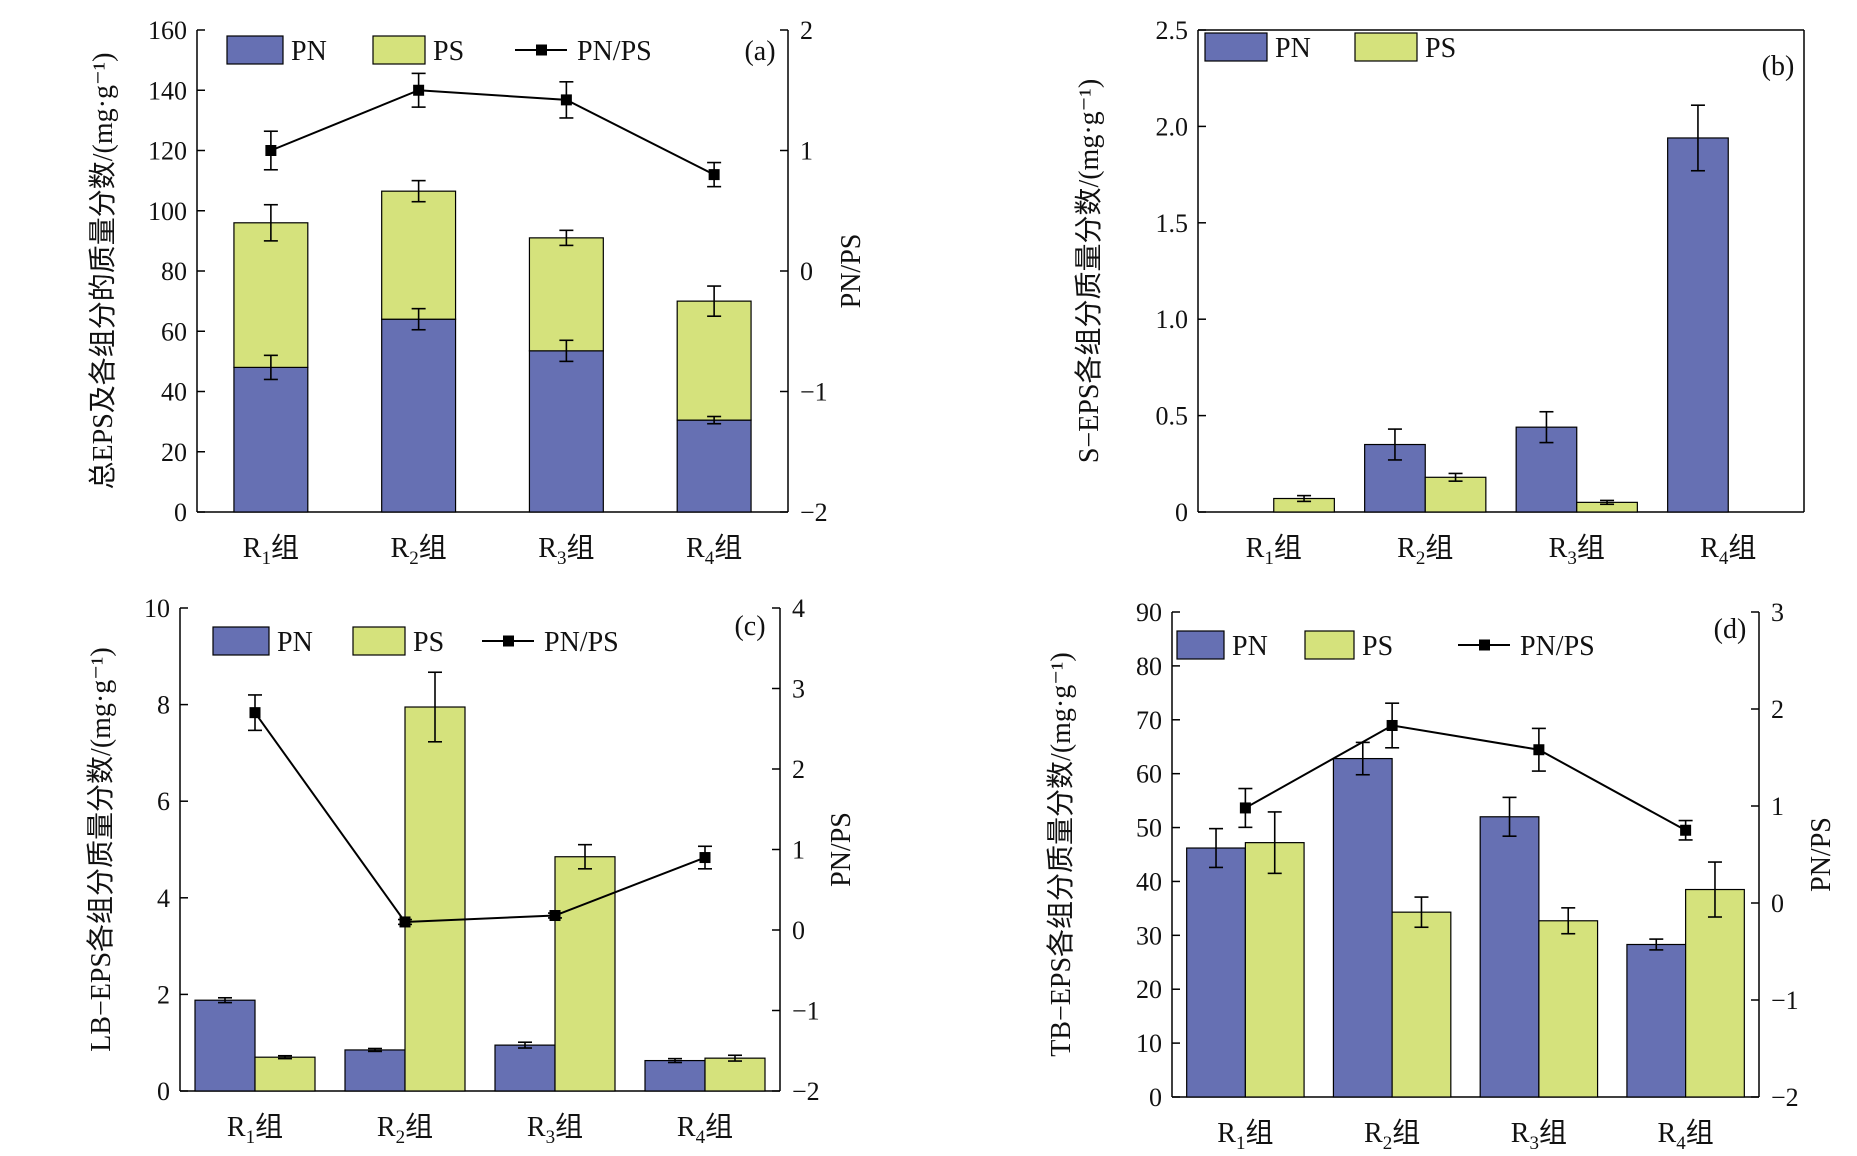 Image resolution: width=1857 pixels, height=1156 pixels. Describe the element at coordinates (1061, 854) in the screenshot. I see `y-axis-title: TB−EPS各组分质量分数/(mg·g⁻¹)` at that location.